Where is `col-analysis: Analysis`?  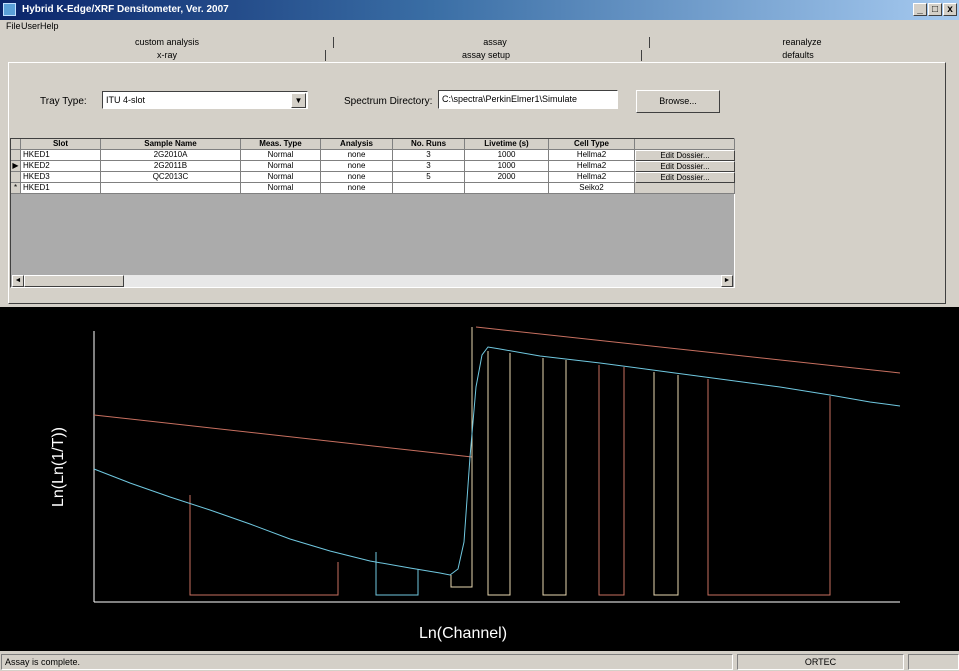 col-analysis: Analysis is located at coordinates (357, 144).